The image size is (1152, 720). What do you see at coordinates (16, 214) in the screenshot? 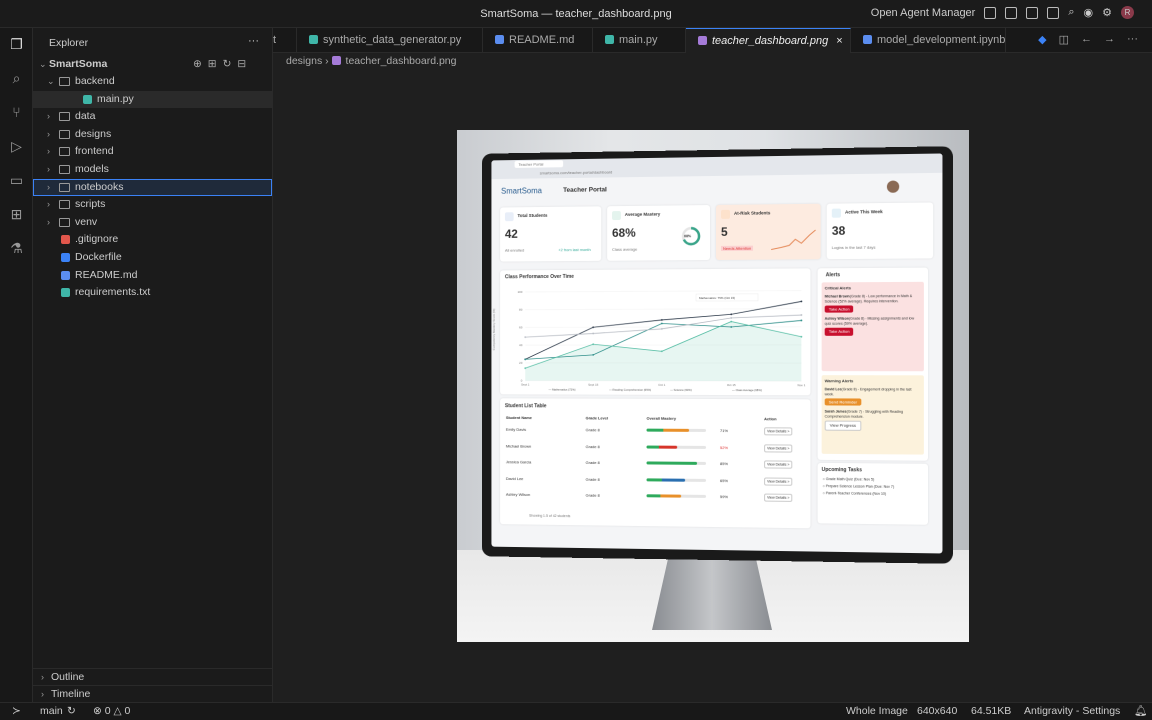
I see `extensions-icon: ⊞` at bounding box center [16, 214].